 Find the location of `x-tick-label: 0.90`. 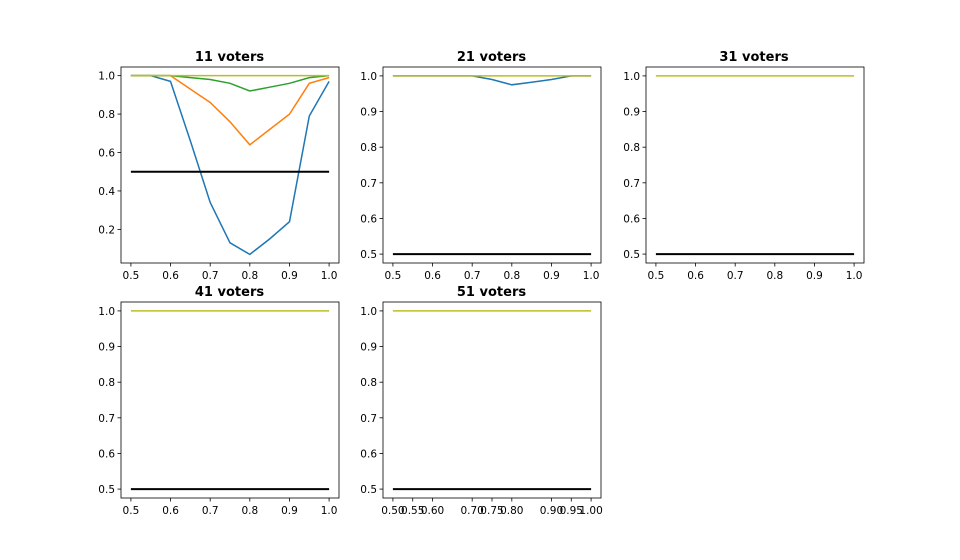

x-tick-label: 0.90 is located at coordinates (551, 511).